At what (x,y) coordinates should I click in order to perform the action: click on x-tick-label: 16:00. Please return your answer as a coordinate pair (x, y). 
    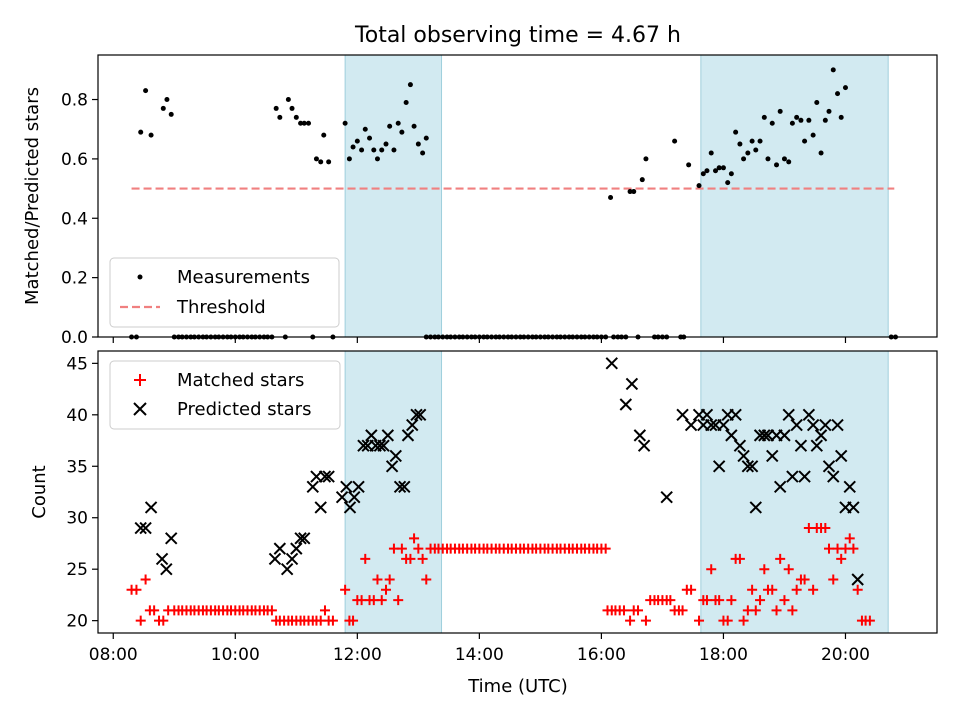
    Looking at the image, I should click on (601, 655).